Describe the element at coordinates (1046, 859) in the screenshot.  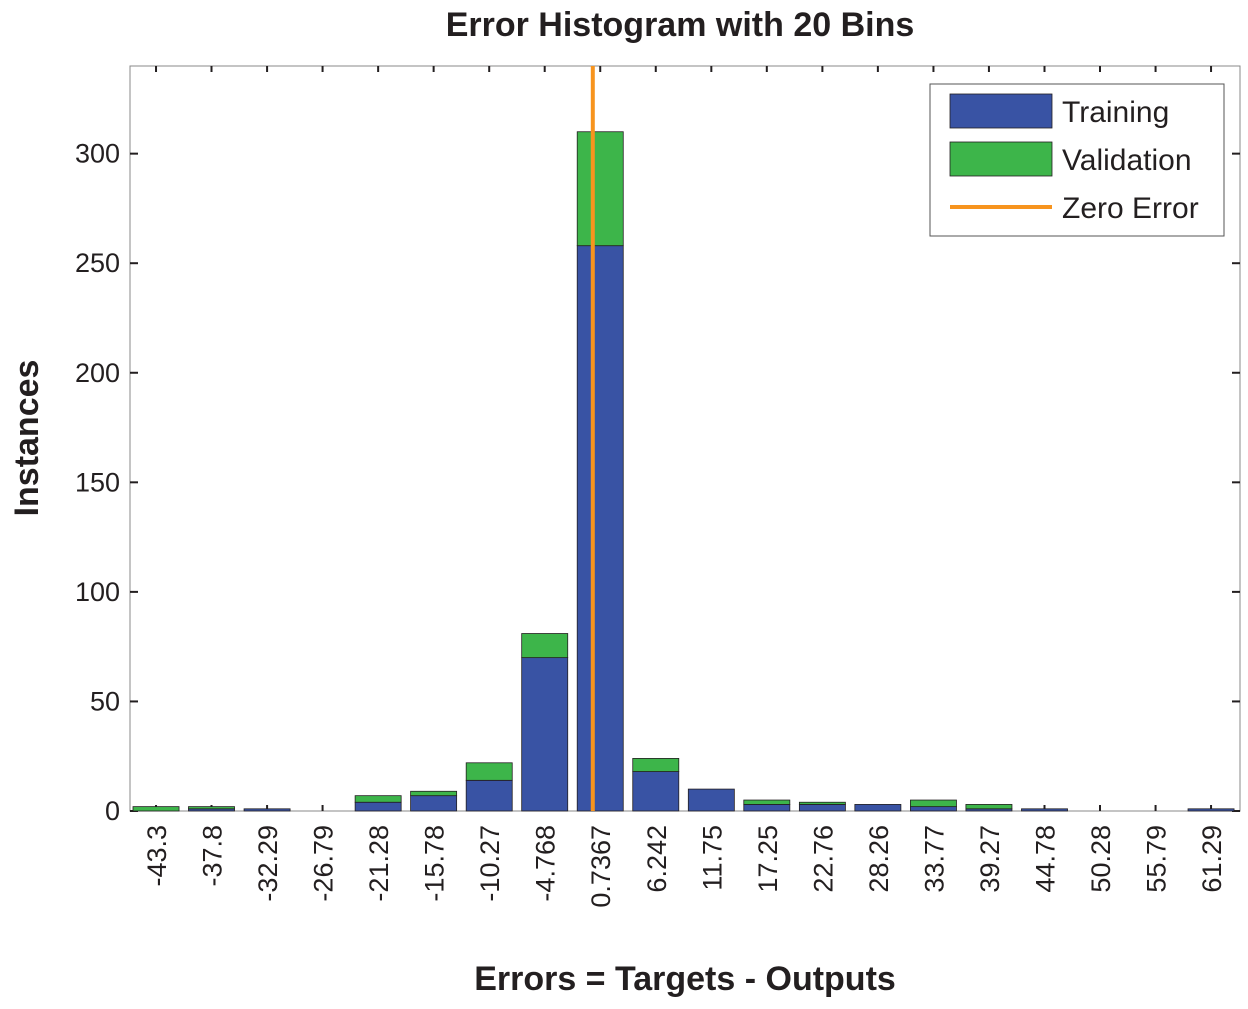
I see `x-tick-label: 44.78` at that location.